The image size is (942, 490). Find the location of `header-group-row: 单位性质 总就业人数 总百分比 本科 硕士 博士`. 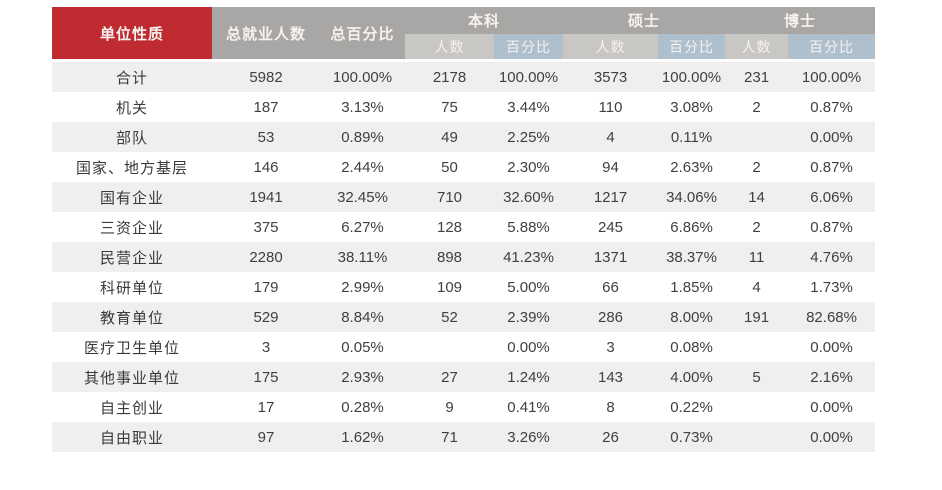

header-group-row: 单位性质 总就业人数 总百分比 本科 硕士 博士 is located at coordinates (464, 34).